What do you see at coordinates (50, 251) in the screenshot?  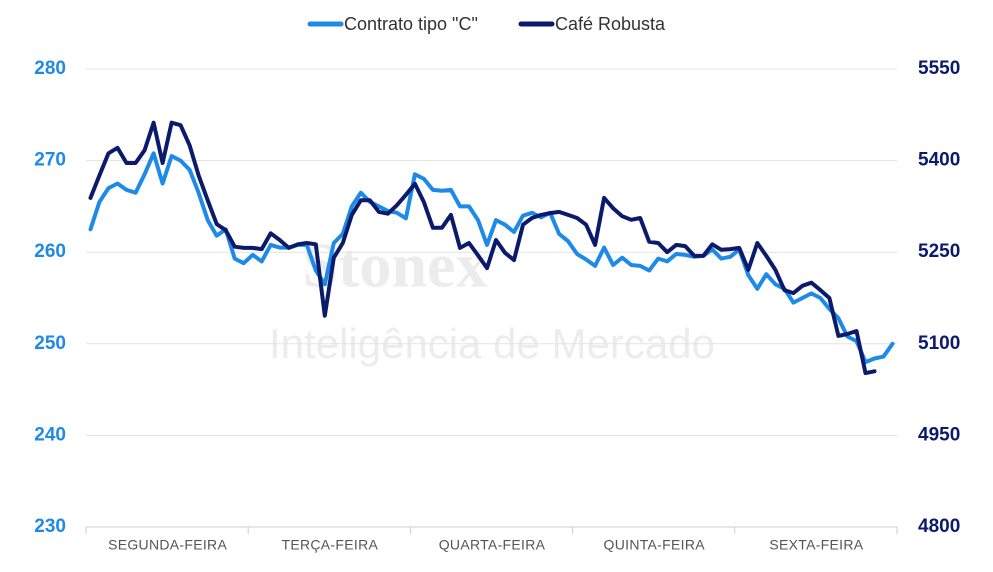 I see `y-tick-label: 260` at bounding box center [50, 251].